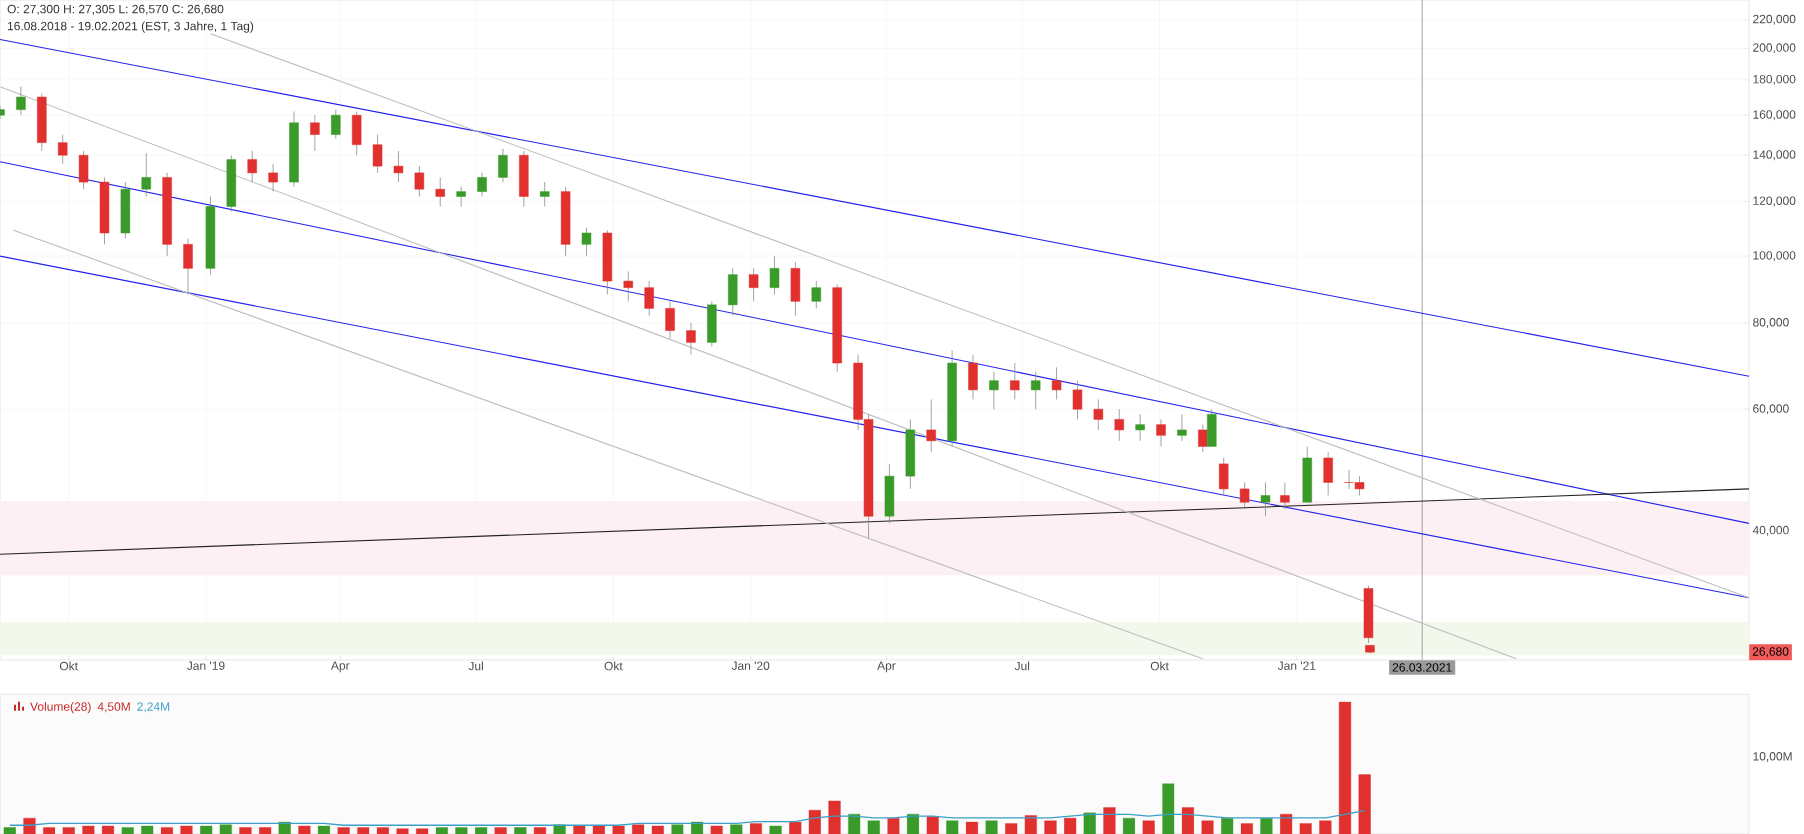 The width and height of the screenshot is (1804, 834). Describe the element at coordinates (60, 708) in the screenshot. I see `annotation: Volume(28)` at that location.